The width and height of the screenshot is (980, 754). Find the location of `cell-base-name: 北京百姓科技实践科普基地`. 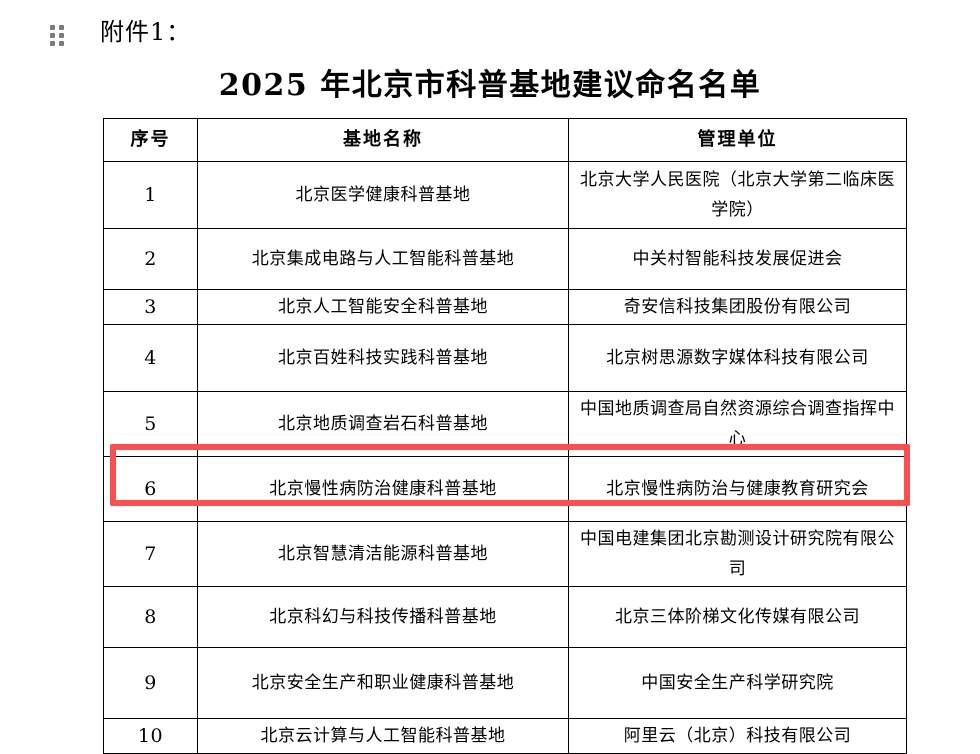

cell-base-name: 北京百姓科技实践科普基地 is located at coordinates (383, 358).